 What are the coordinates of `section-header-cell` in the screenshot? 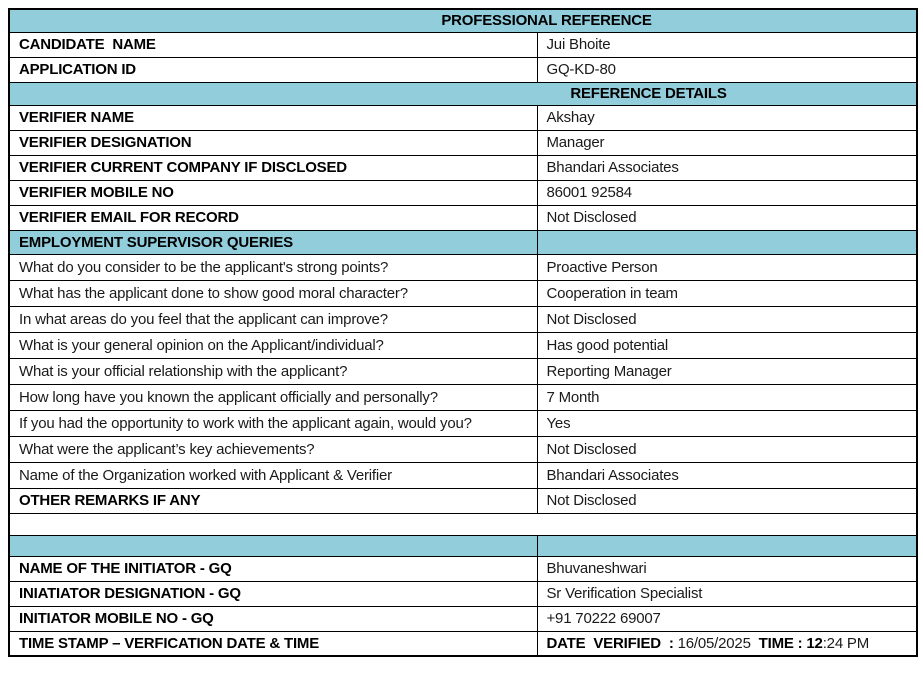 It's located at (273, 545).